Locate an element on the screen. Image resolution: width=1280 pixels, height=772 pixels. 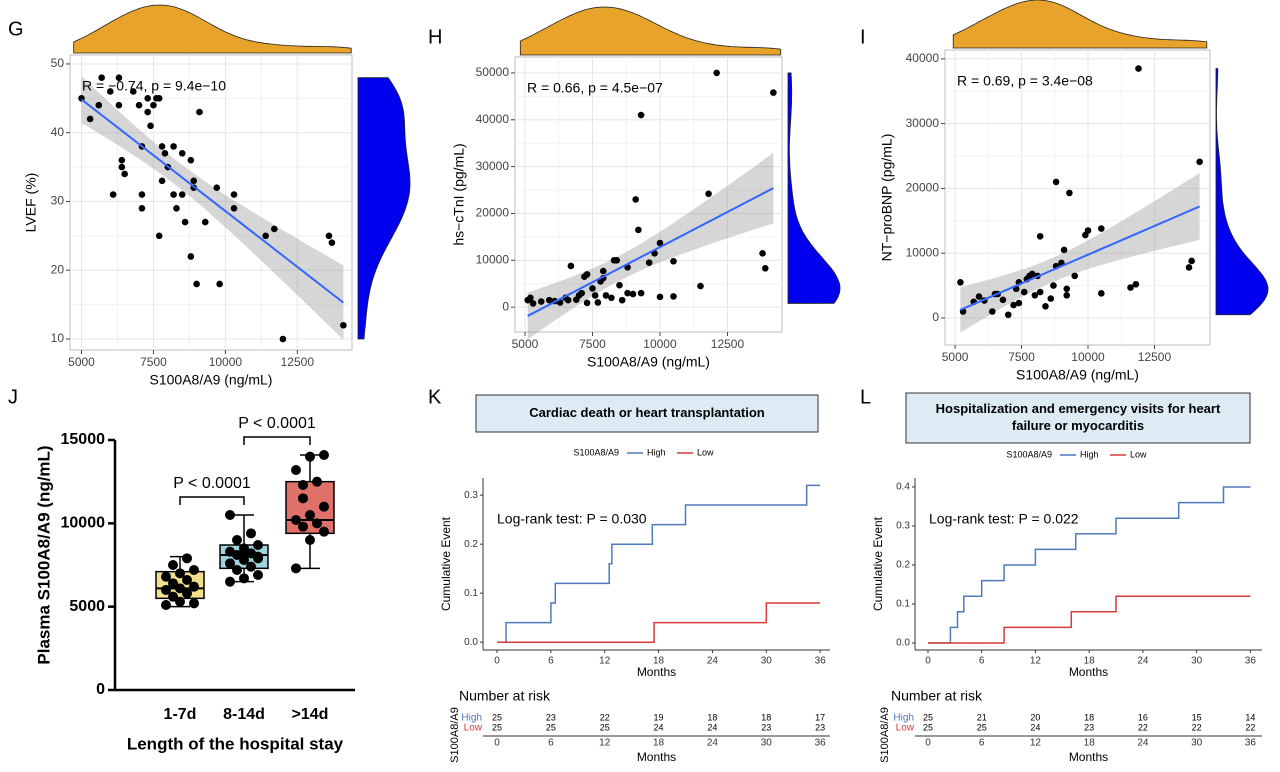
top-density is located at coordinates (212, 29).